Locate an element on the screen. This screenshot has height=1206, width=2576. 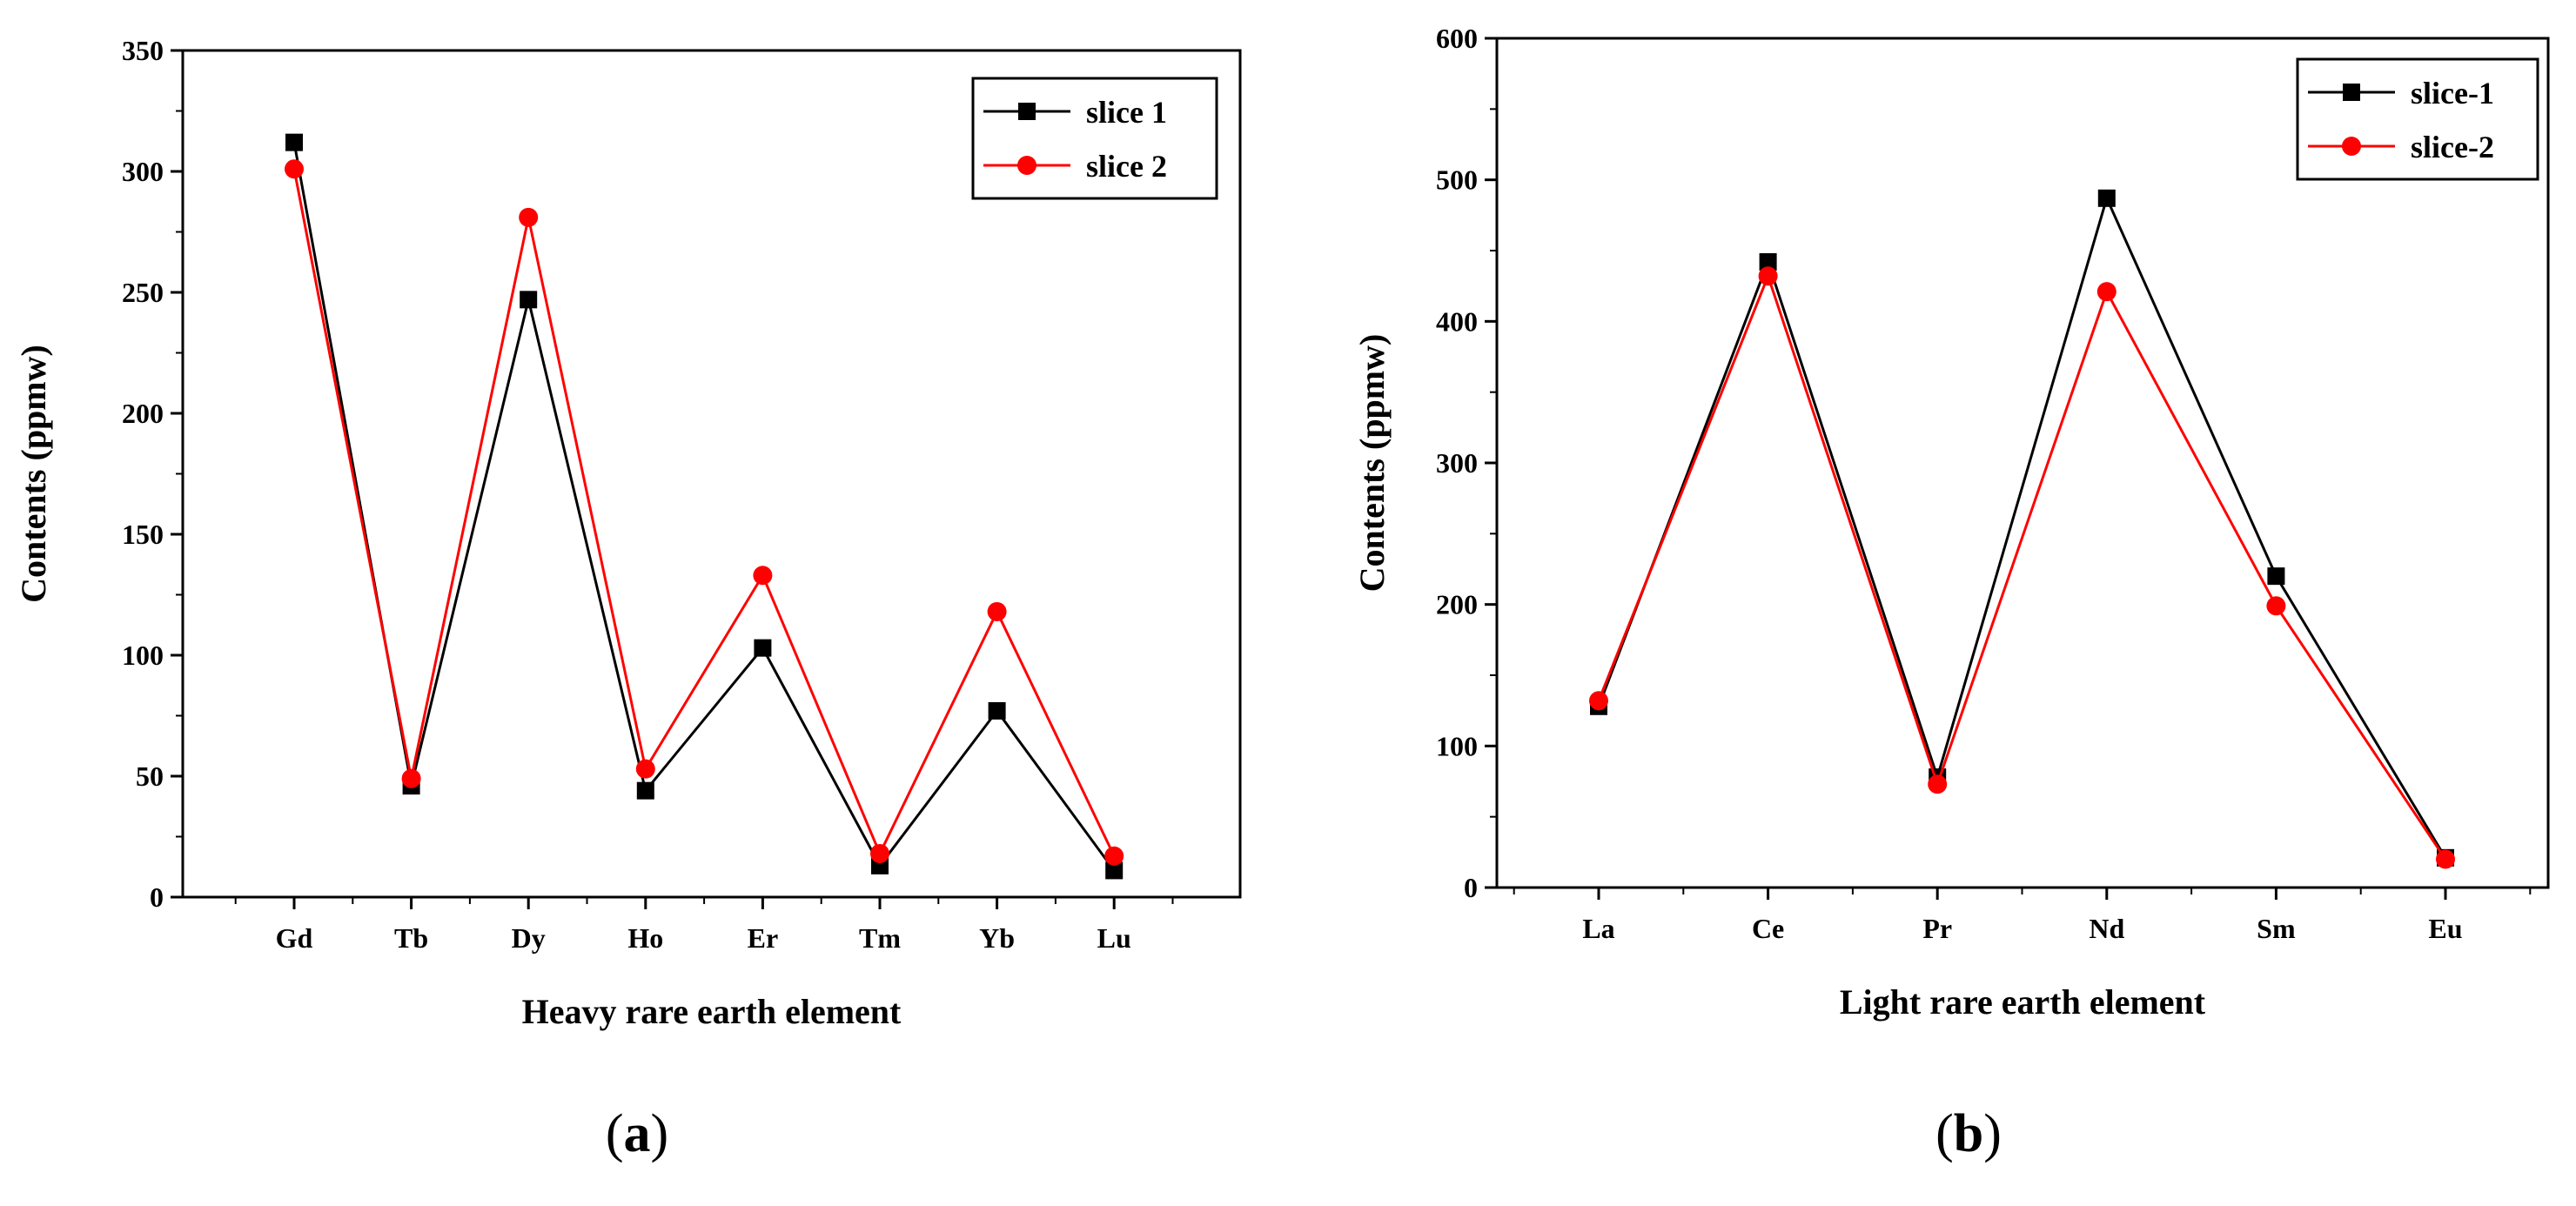
panel-caption: (a) is located at coordinates (637, 1133).